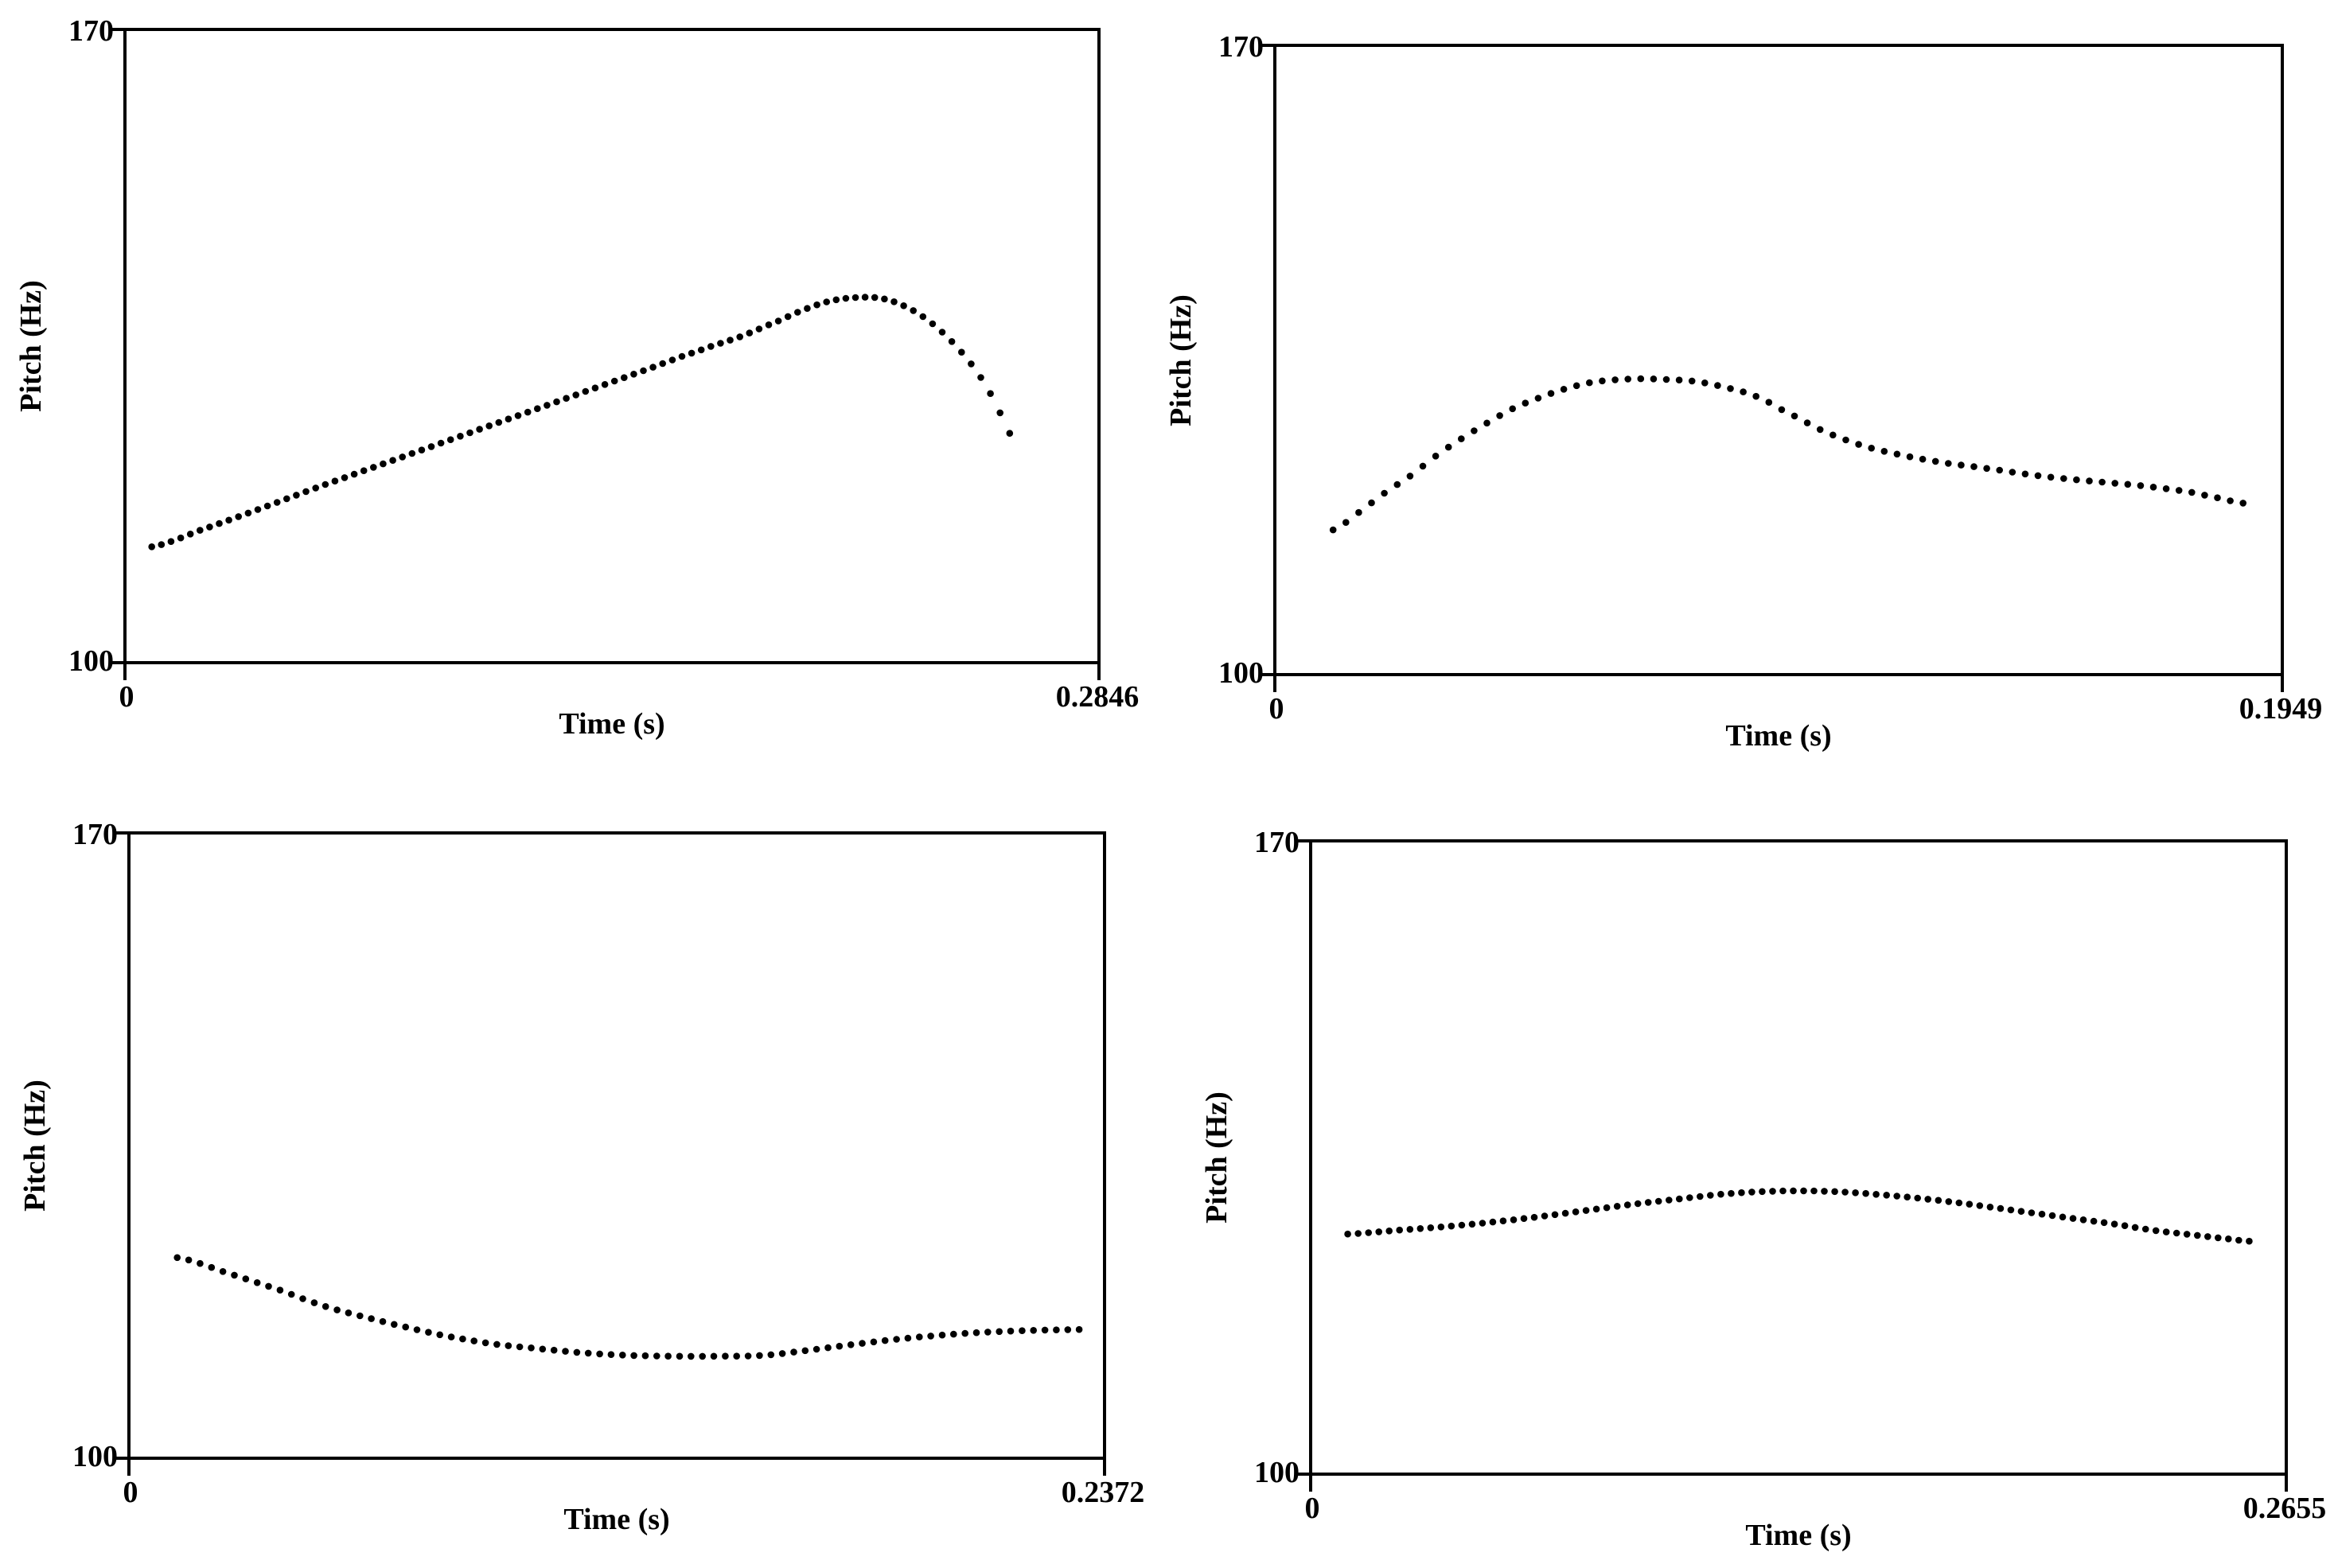 Image resolution: width=2338 pixels, height=1568 pixels. What do you see at coordinates (1097, 697) in the screenshot?
I see `x-axis-max-label: 0.2846` at bounding box center [1097, 697].